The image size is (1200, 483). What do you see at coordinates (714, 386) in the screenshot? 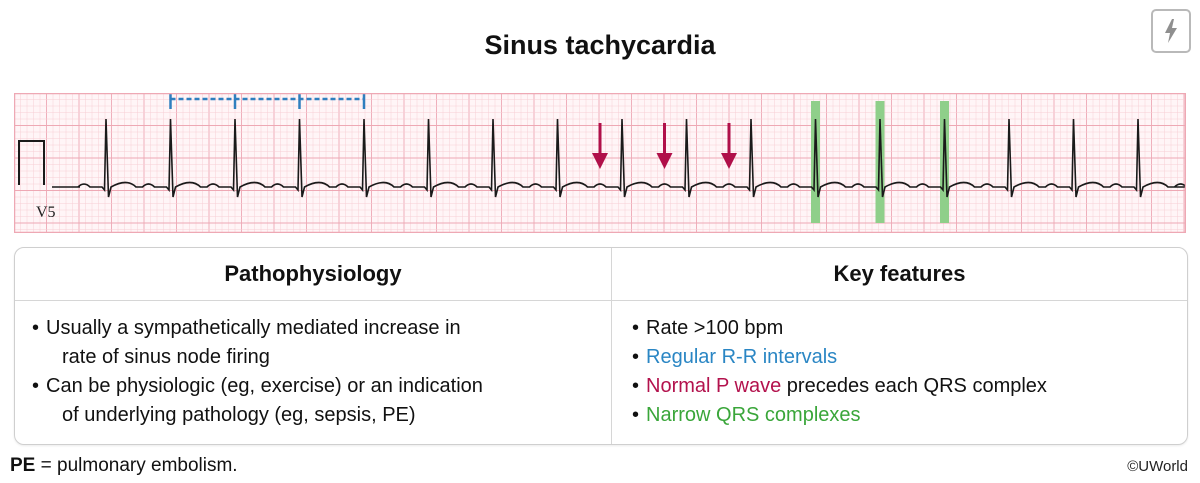
I see `p-wave-text: Normal P wave` at bounding box center [714, 386].